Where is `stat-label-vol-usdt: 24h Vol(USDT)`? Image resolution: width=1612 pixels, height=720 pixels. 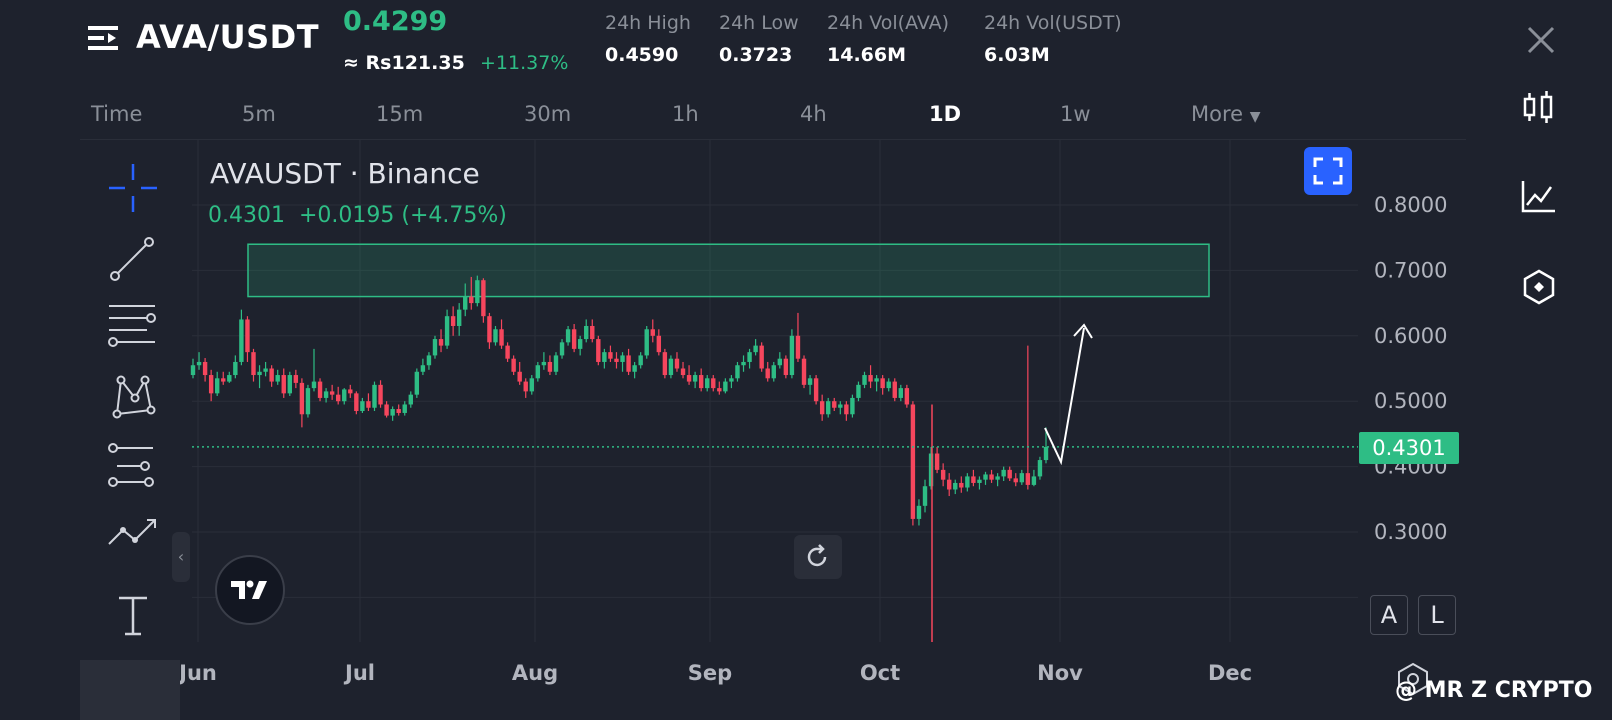 stat-label-vol-usdt: 24h Vol(USDT) is located at coordinates (1053, 23).